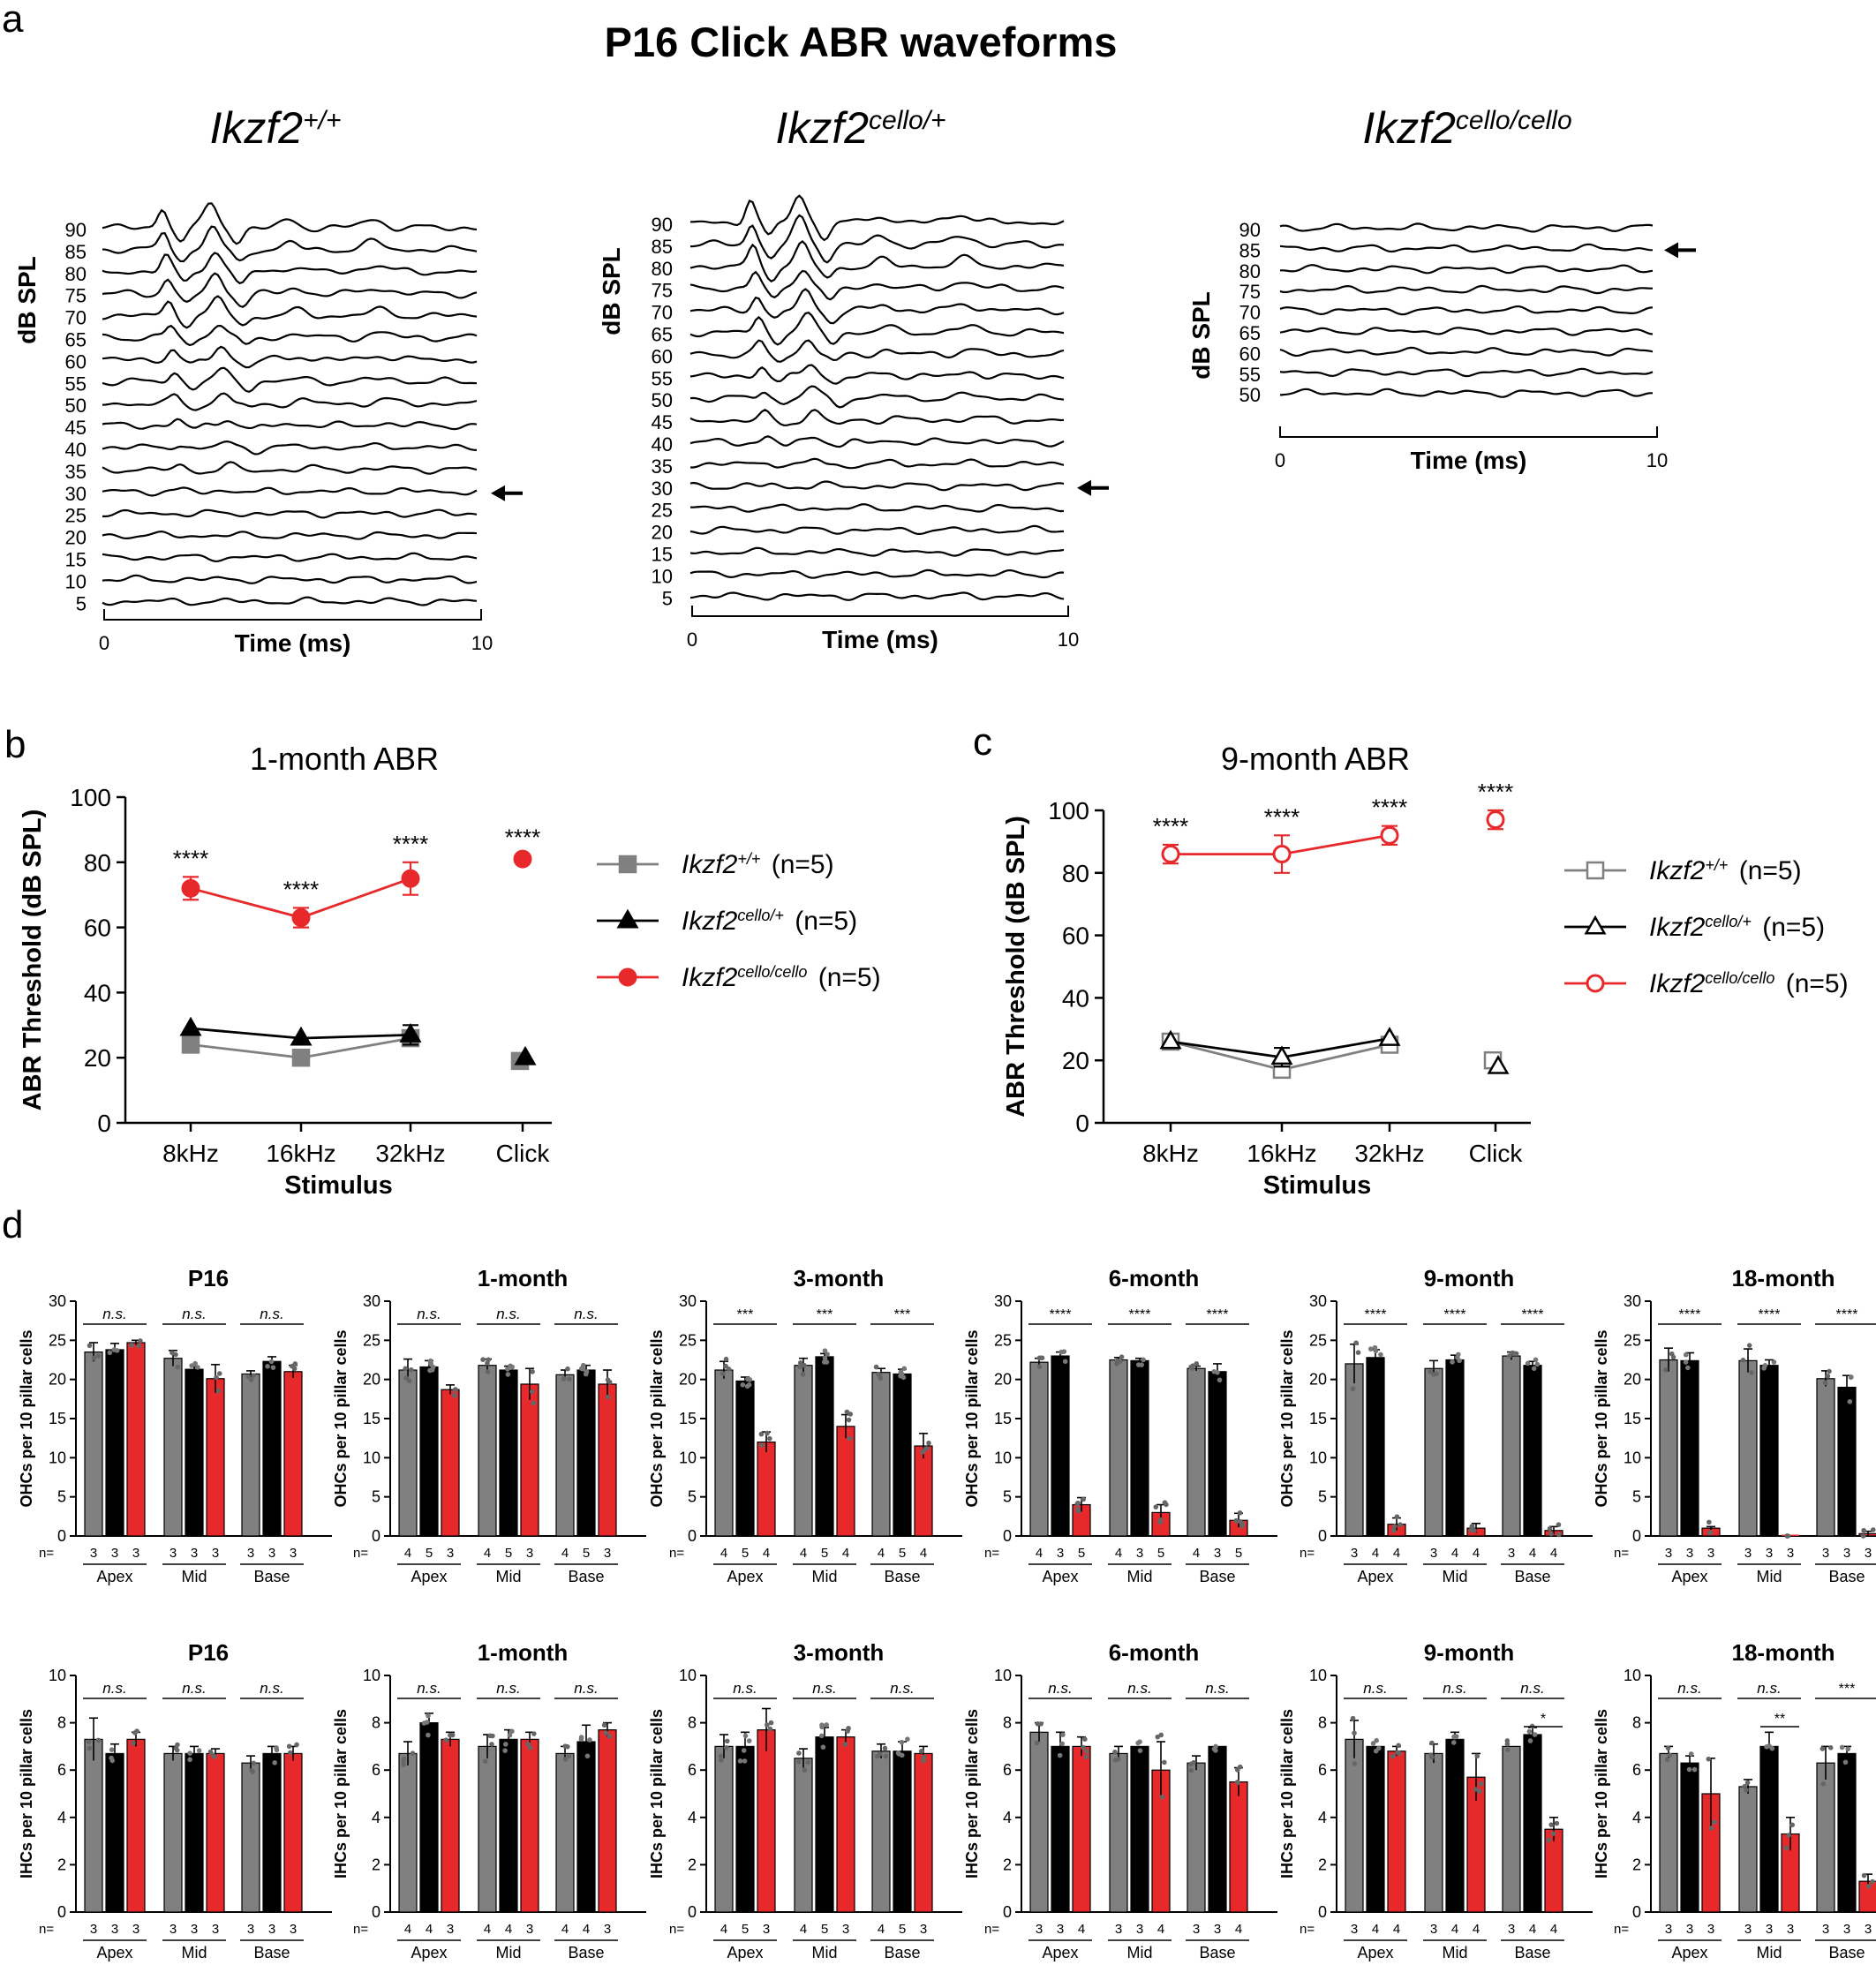 Image resolution: width=1876 pixels, height=1965 pixels. Describe the element at coordinates (880, 611) in the screenshot. I see `time-axis` at that location.